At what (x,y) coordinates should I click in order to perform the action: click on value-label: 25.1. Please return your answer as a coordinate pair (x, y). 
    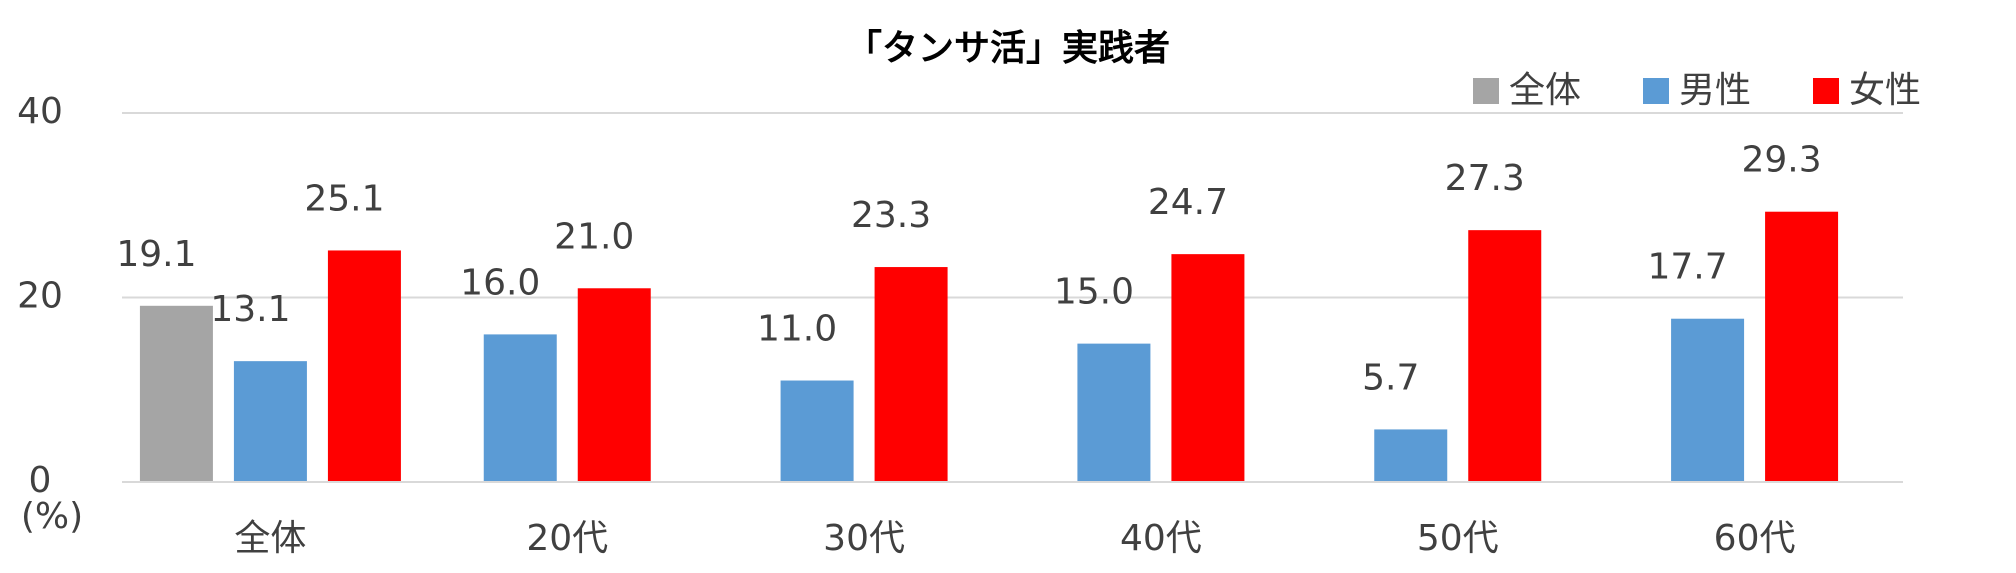
    Looking at the image, I should click on (344, 198).